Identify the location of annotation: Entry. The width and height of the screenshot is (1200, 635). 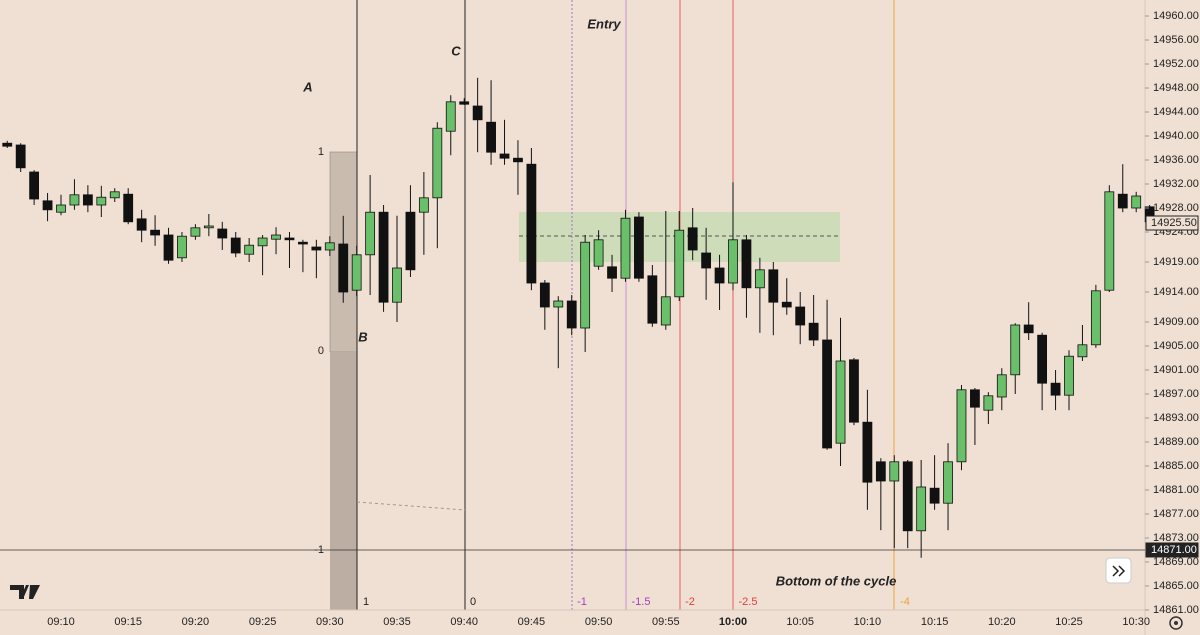
(604, 23).